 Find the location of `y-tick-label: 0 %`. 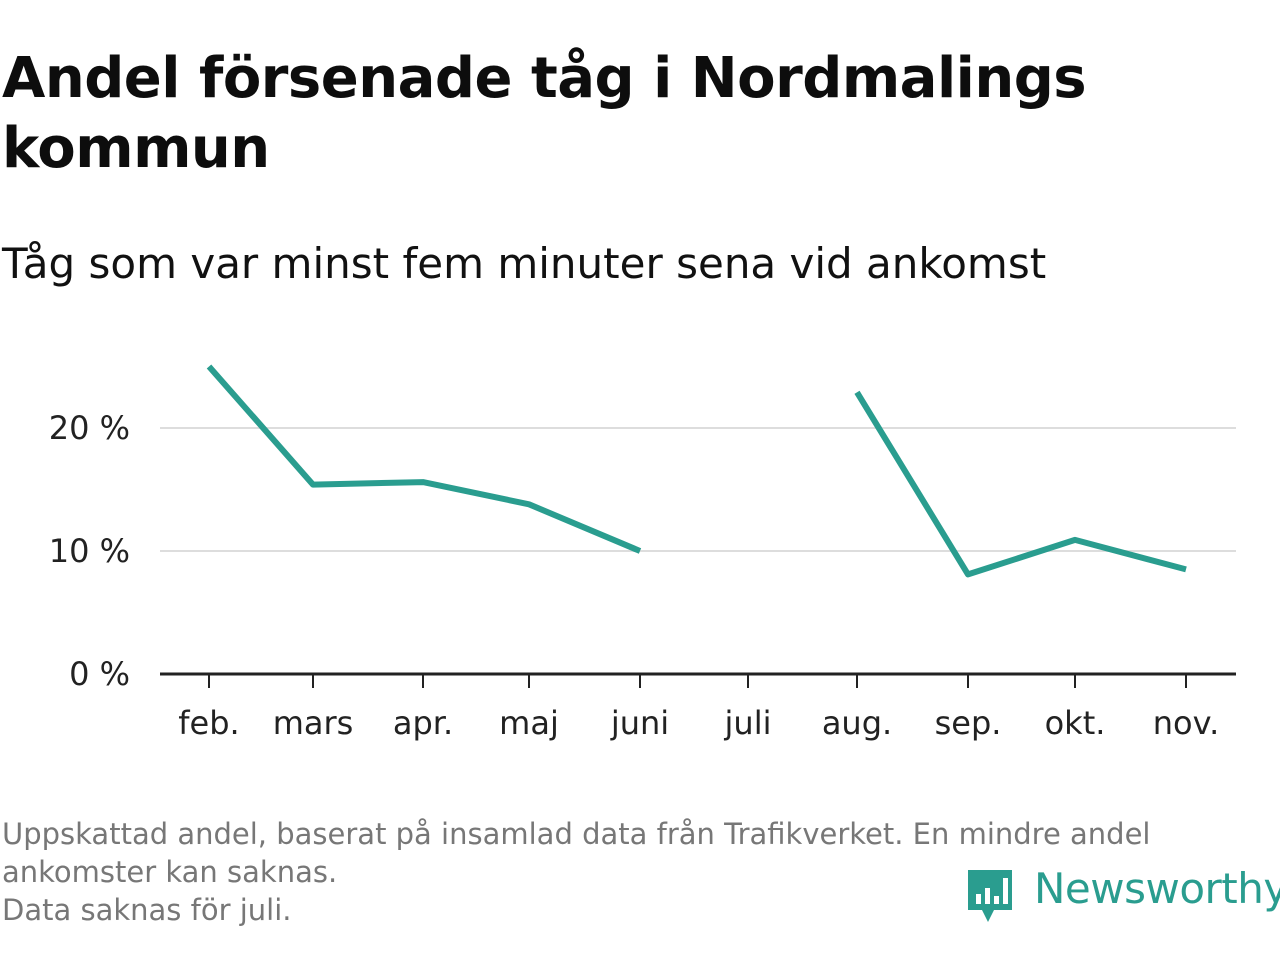

y-tick-label: 0 % is located at coordinates (99, 674).